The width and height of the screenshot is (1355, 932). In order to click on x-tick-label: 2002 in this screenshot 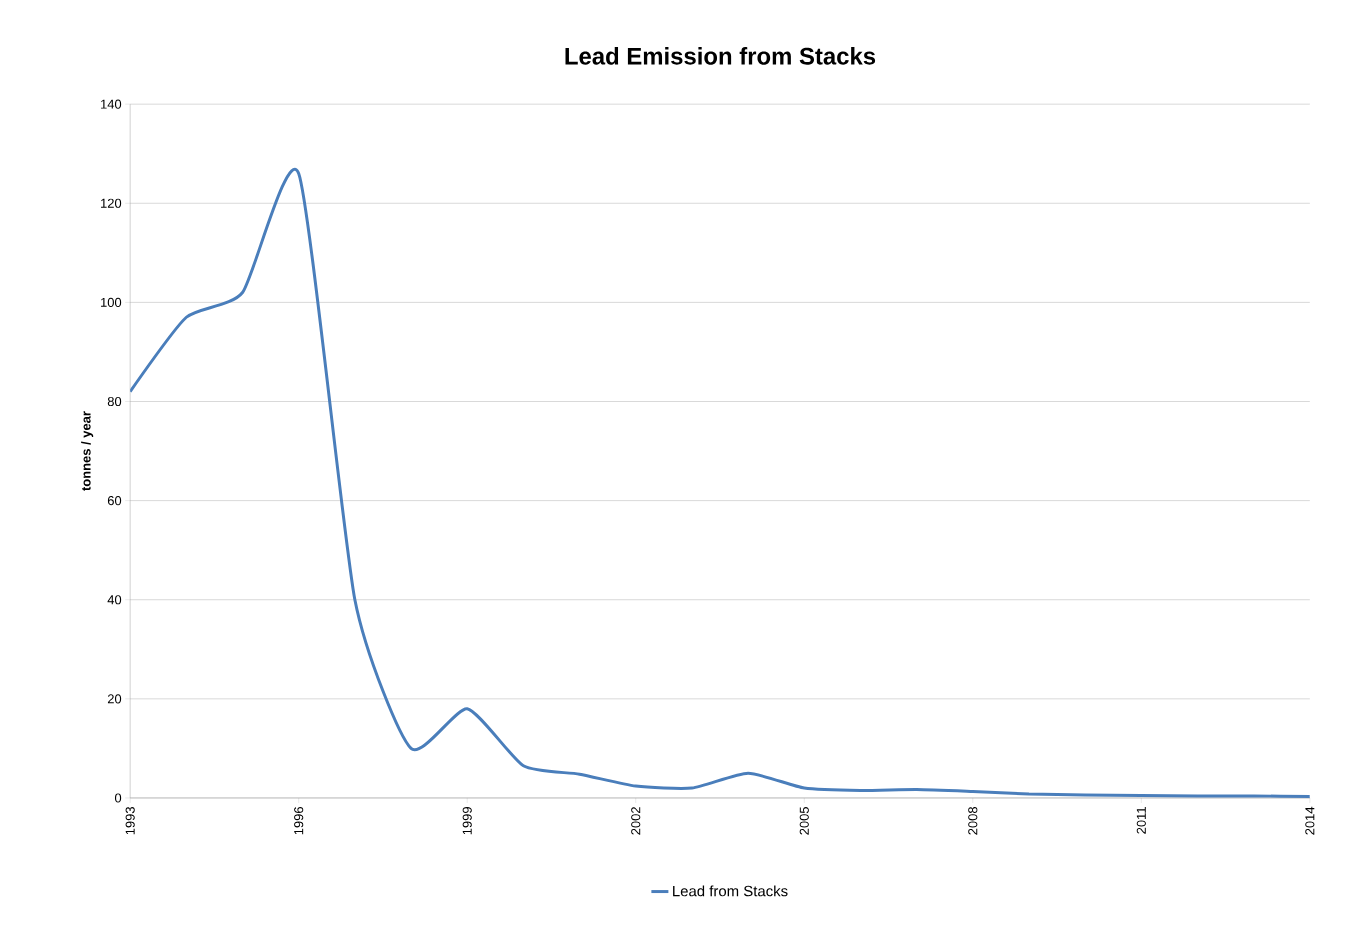, I will do `click(636, 821)`.